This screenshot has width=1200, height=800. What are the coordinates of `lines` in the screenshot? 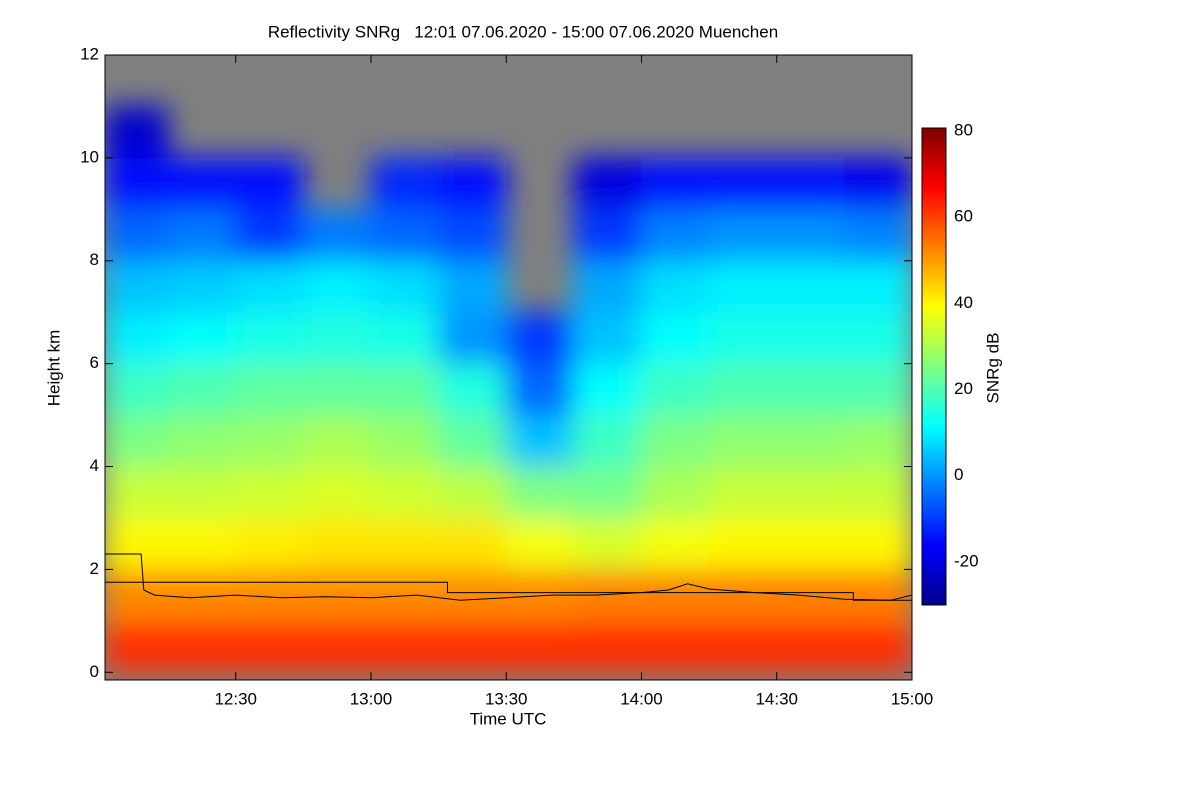 It's located at (508, 577).